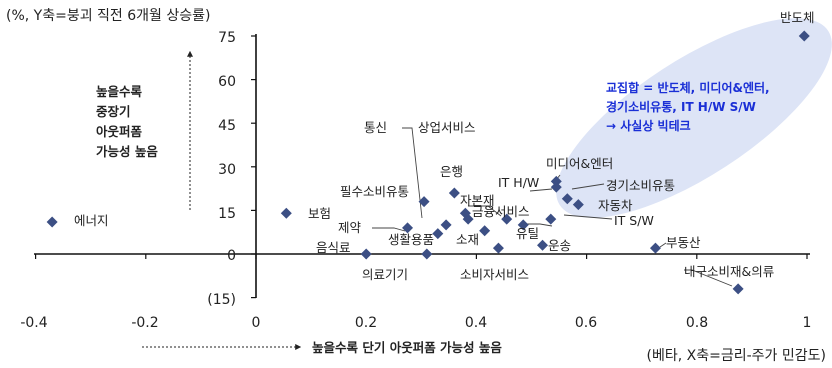 This screenshot has width=832, height=368. What do you see at coordinates (385, 274) in the screenshot?
I see `point-label-medical-devices: 의료기기` at bounding box center [385, 274].